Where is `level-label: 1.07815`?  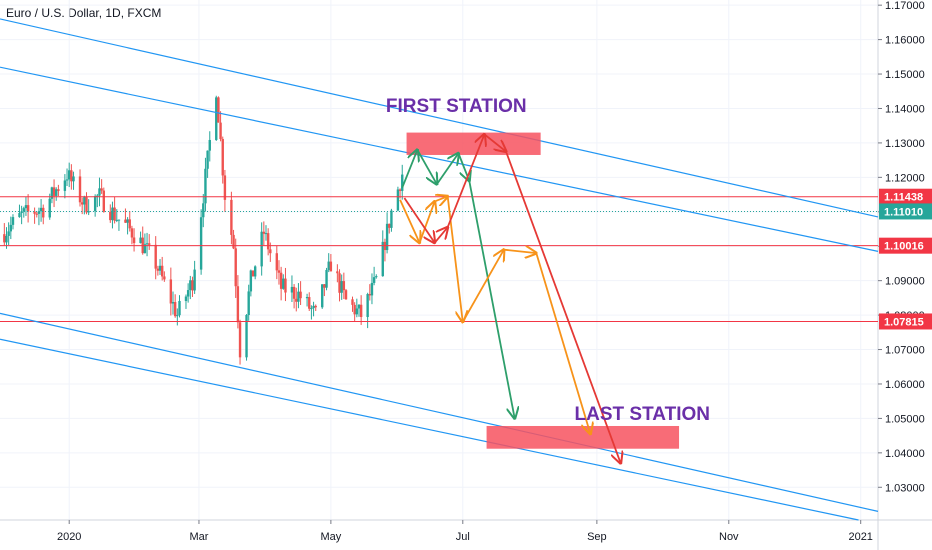
level-label: 1.07815 is located at coordinates (904, 322).